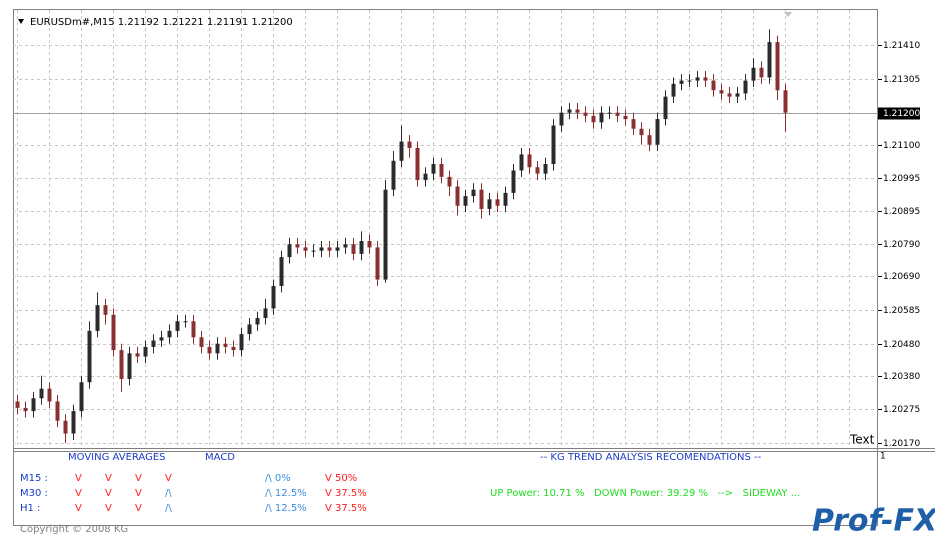 Image resolution: width=935 pixels, height=539 pixels. I want to click on y-tick-label: 1.21100, so click(901, 146).